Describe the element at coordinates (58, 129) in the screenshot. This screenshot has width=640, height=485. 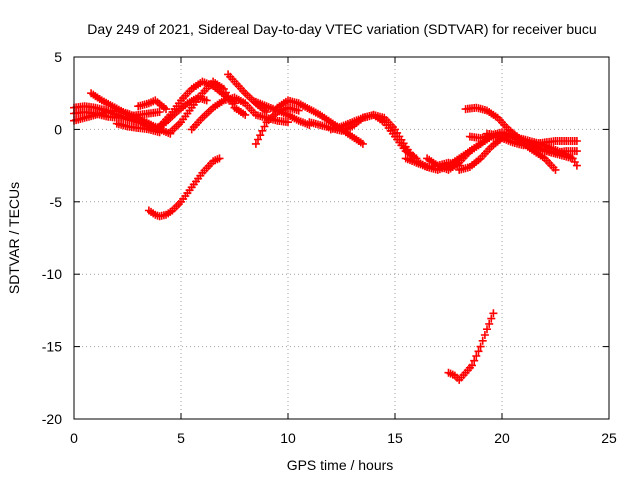
I see `y-tick-label: 0` at that location.